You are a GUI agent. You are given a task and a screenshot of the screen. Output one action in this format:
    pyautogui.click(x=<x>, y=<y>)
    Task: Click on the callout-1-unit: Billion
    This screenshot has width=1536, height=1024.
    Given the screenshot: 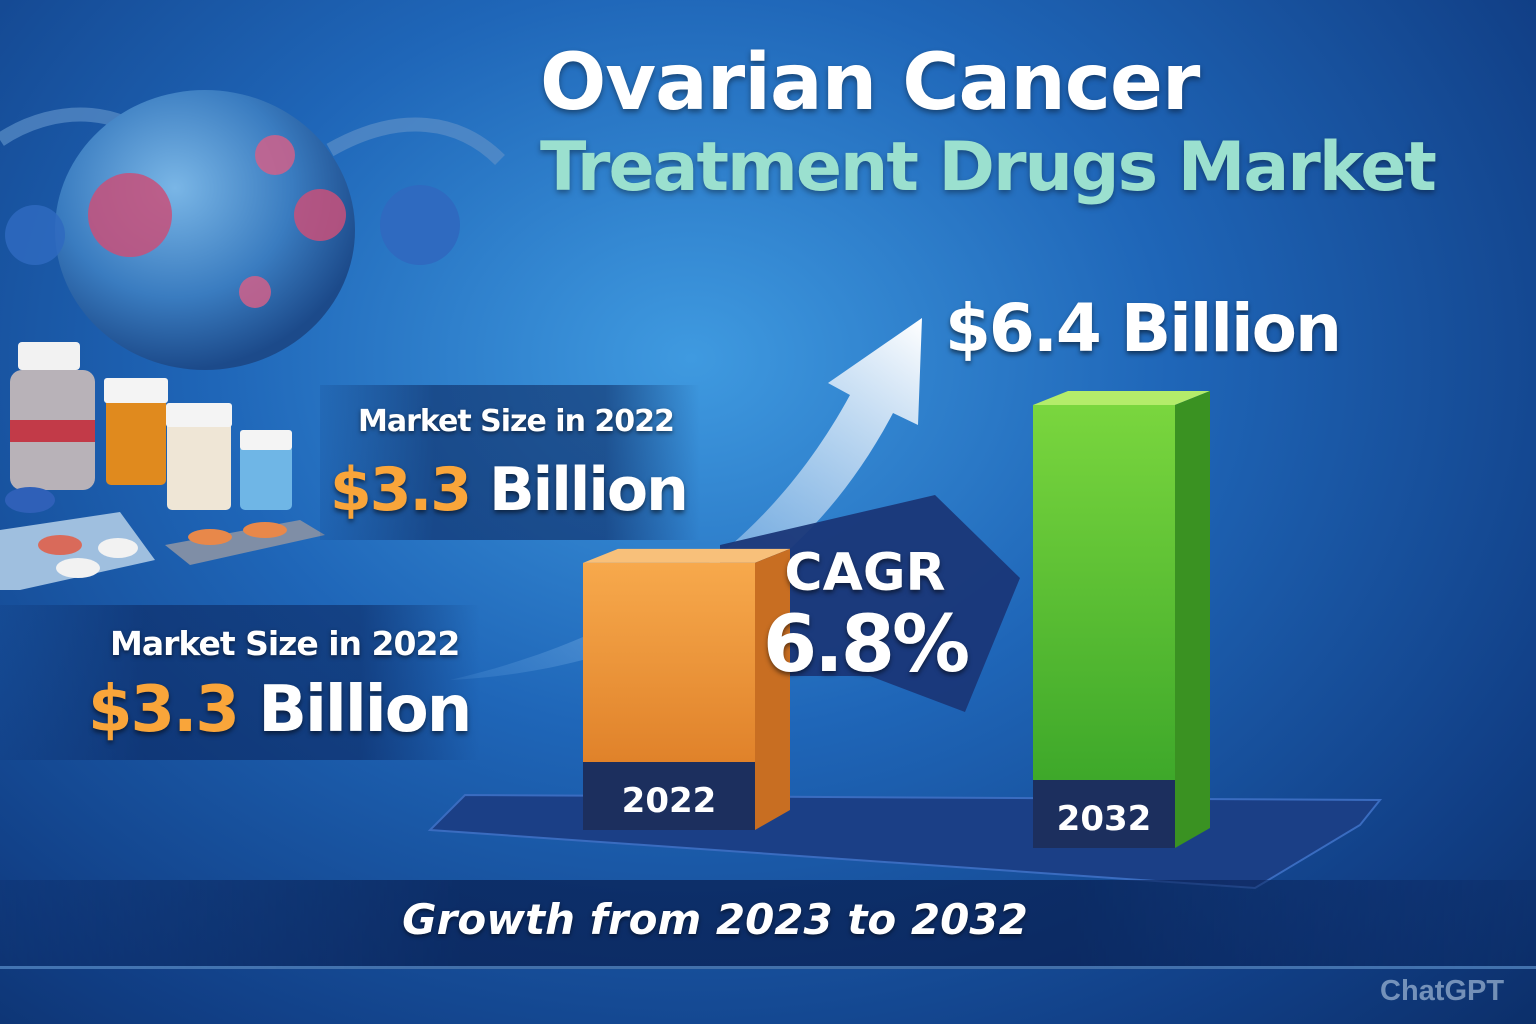 What is the action you would take?
    pyautogui.click(x=588, y=490)
    